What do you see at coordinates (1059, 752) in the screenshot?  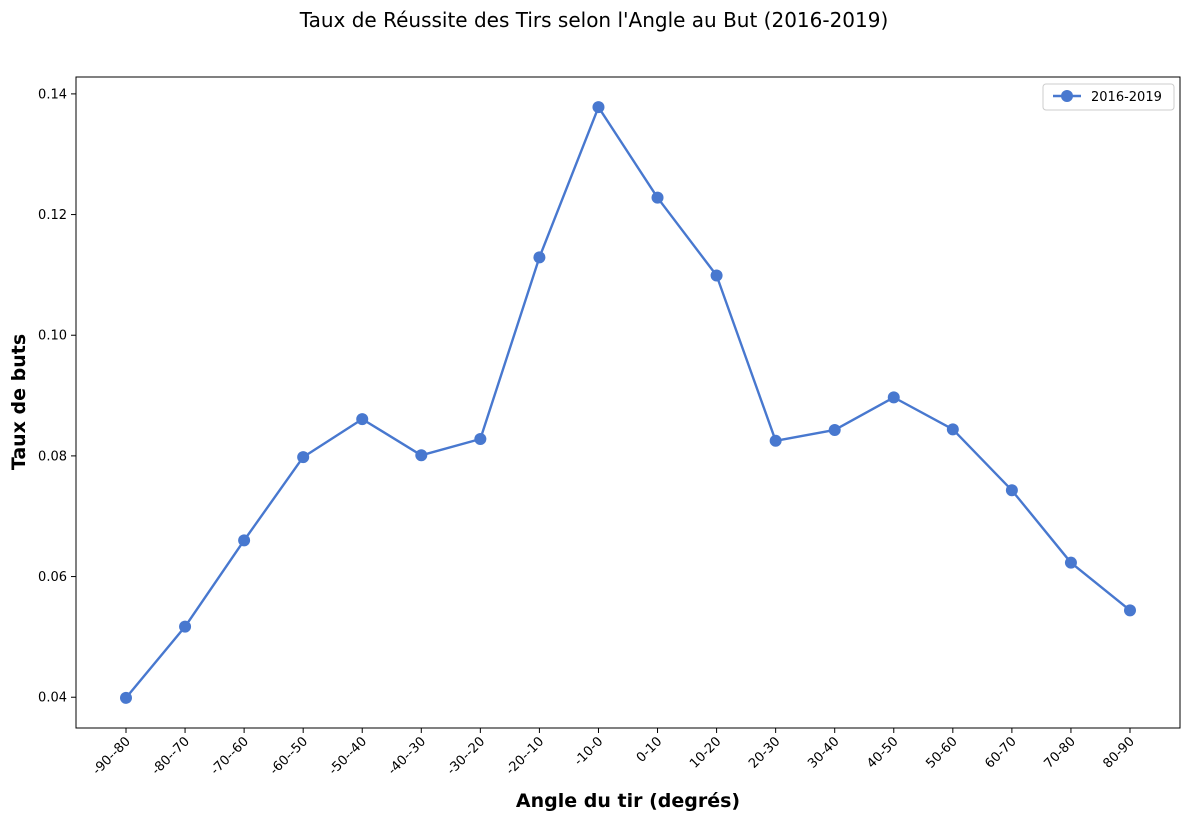 I see `x-tick-label: 70-80` at bounding box center [1059, 752].